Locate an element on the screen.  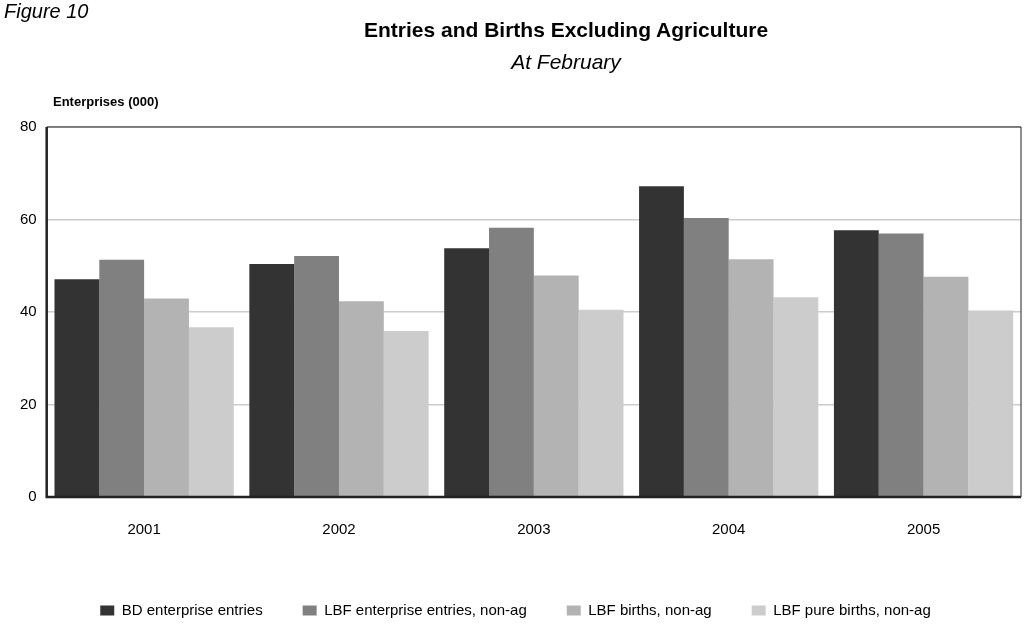
caption: Figure 10 is located at coordinates (46, 11).